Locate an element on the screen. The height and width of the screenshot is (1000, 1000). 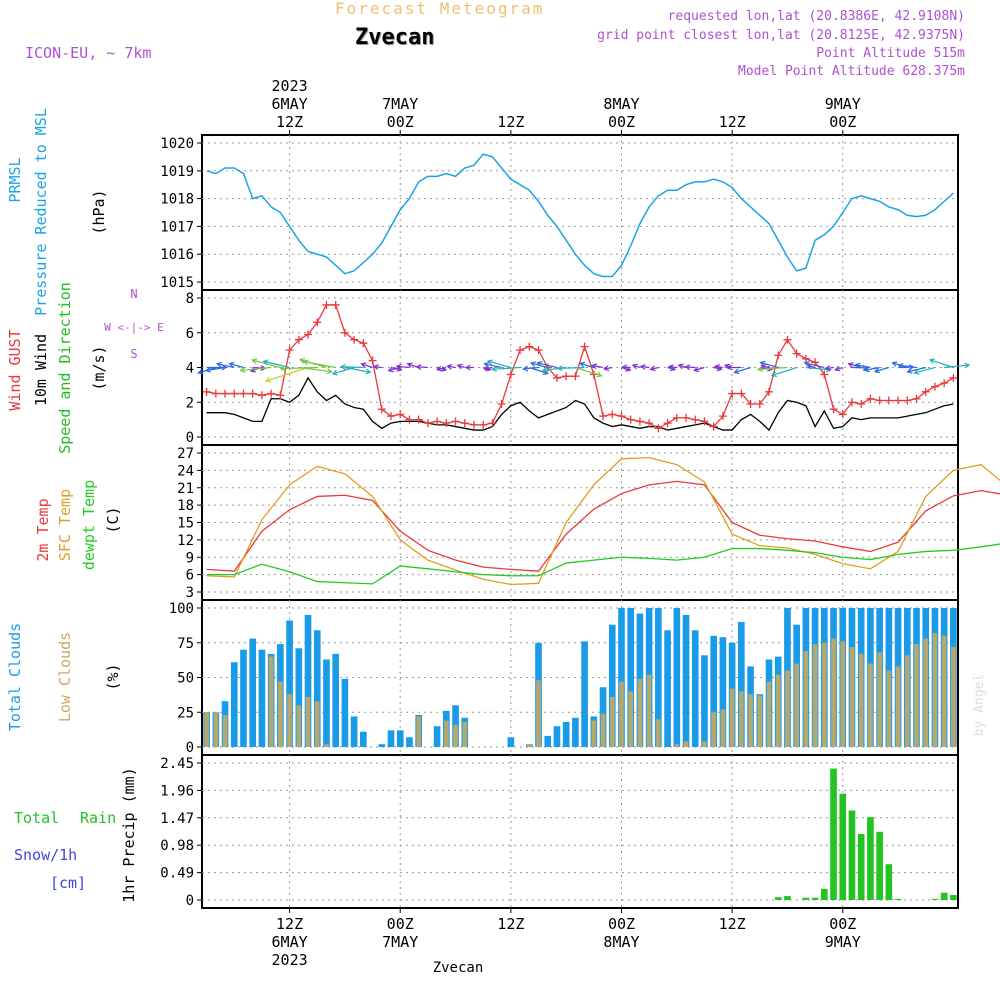
temp-2m-line is located at coordinates (603, 526).